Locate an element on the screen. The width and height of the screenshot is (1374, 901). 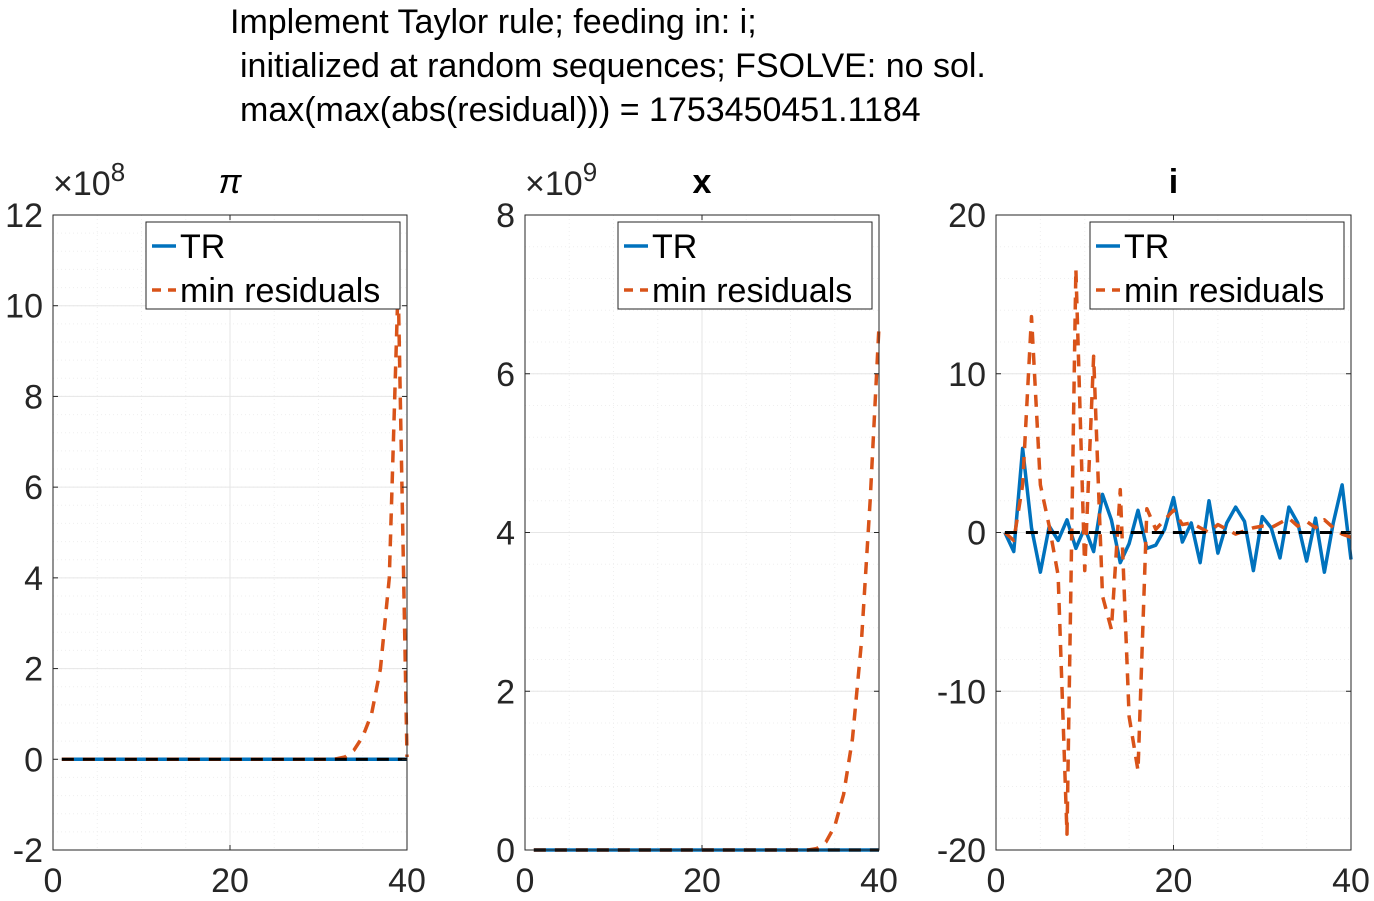
y-tick-label: -20 is located at coordinates (961, 851).